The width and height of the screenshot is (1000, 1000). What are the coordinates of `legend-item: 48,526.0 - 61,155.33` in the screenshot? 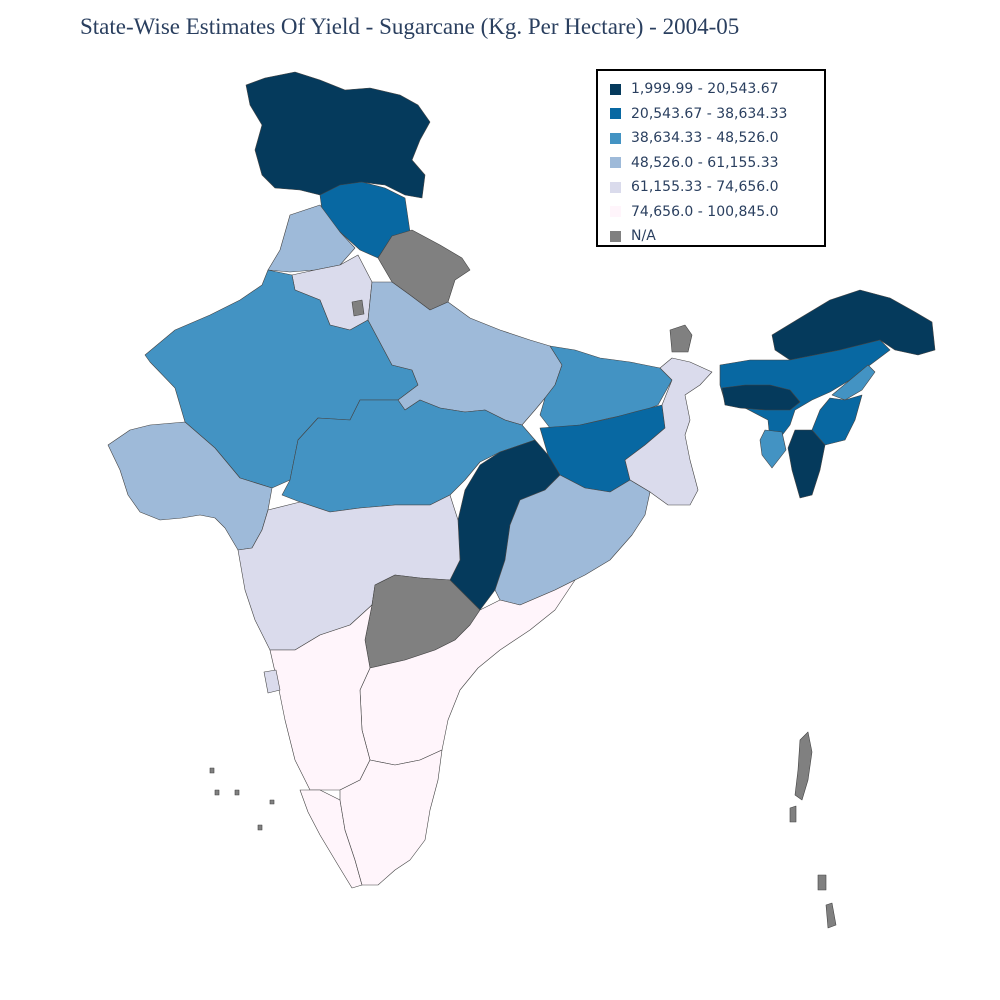 It's located at (717, 163).